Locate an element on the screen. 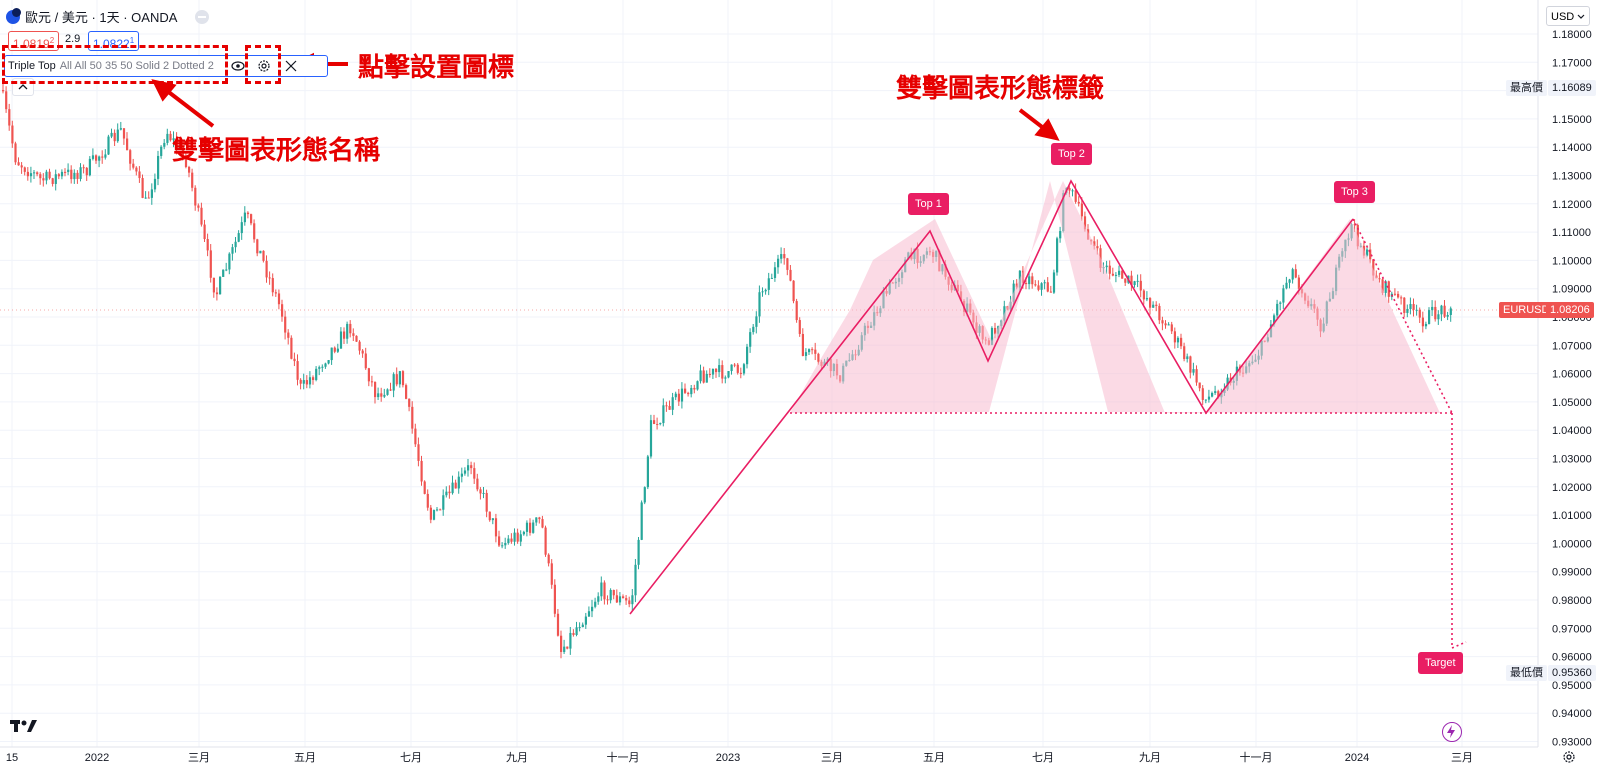  price-tick-label: 0.96000 is located at coordinates (1572, 658).